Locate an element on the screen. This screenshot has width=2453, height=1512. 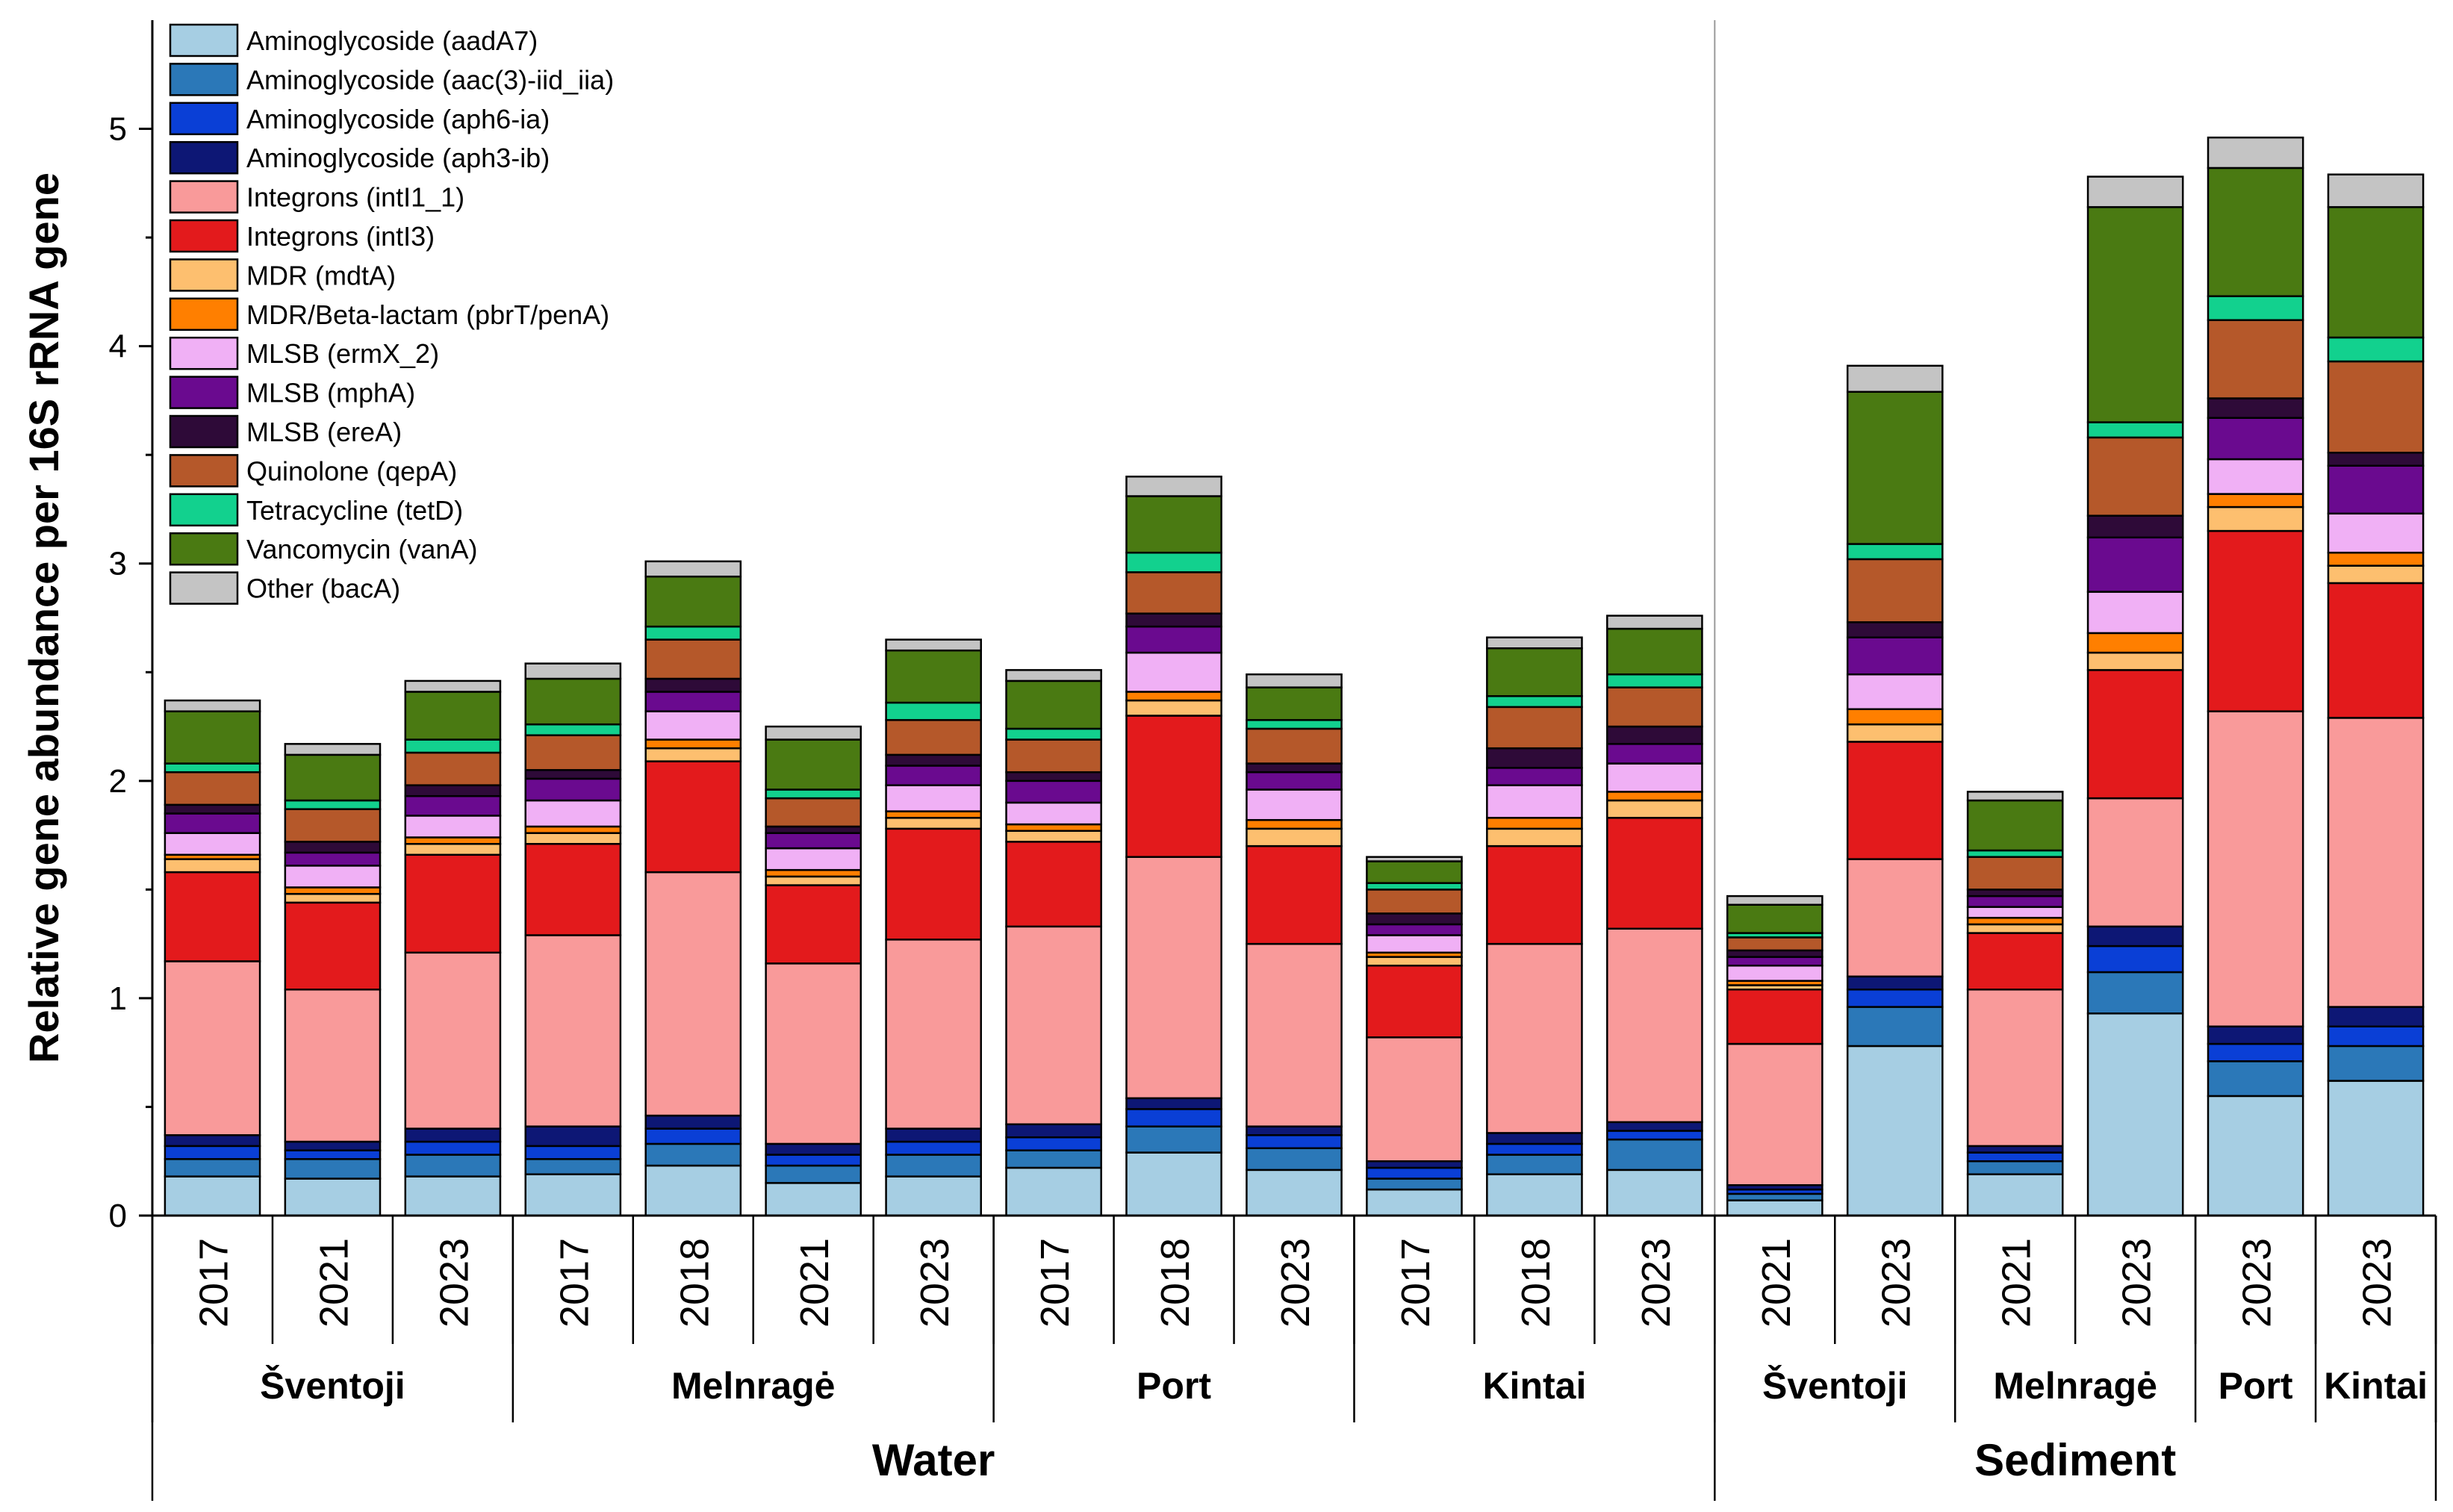
year-label: 2021 is located at coordinates (2017, 1283).